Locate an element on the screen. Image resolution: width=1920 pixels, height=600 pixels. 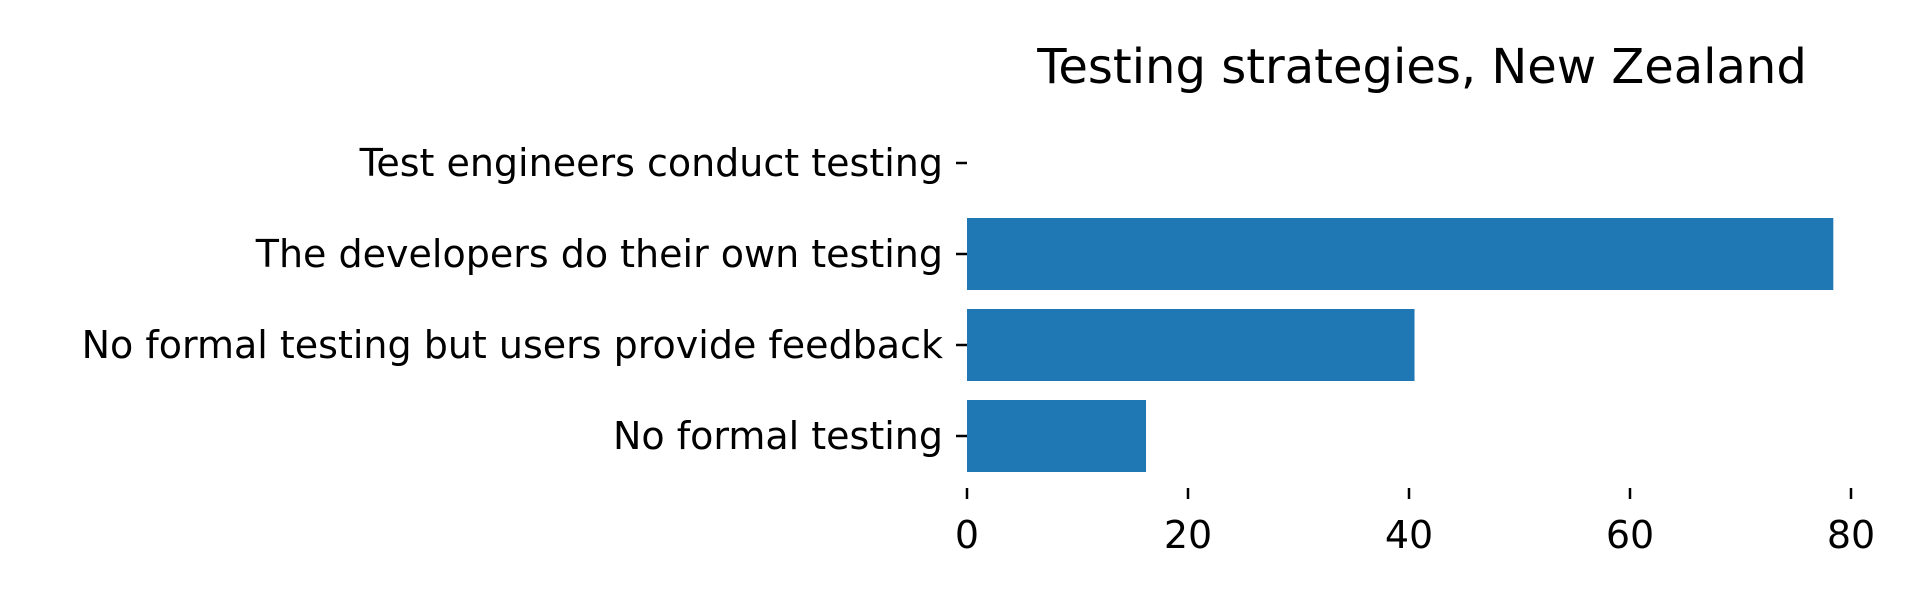
x-tick-label-1: 20 is located at coordinates (1188, 535).